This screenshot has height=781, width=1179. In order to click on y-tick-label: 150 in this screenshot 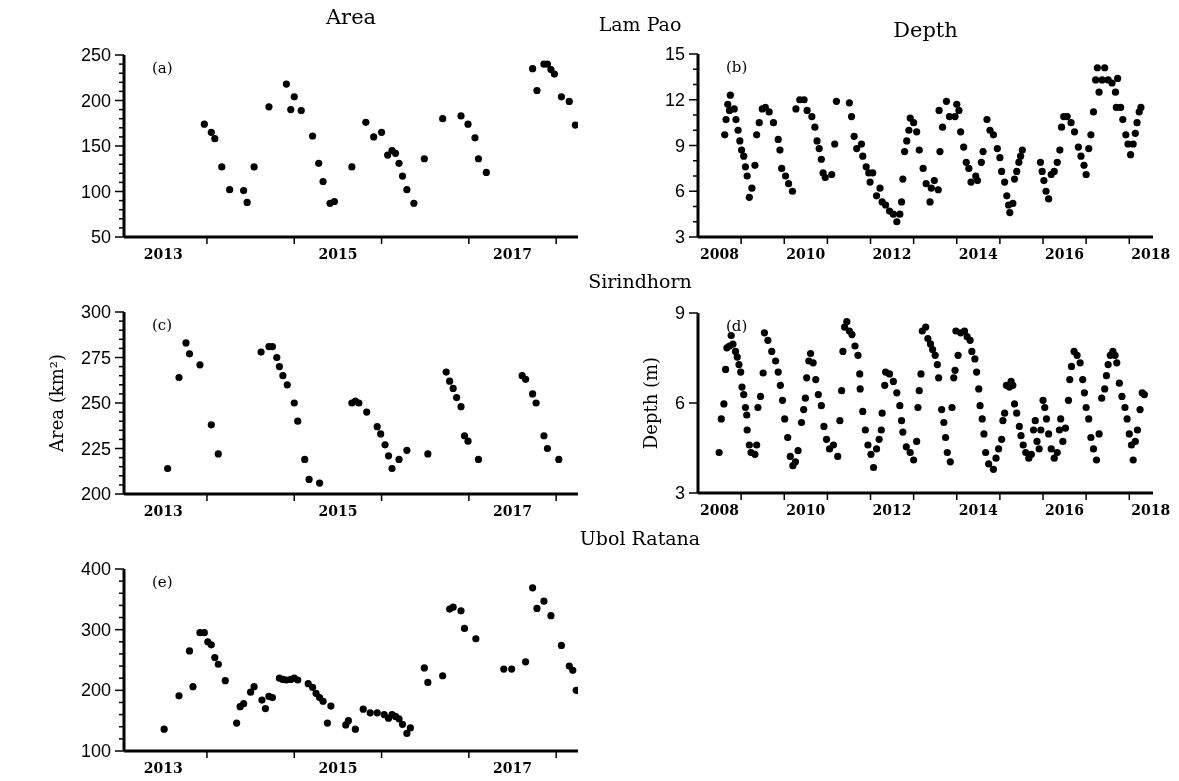, I will do `click(95, 146)`.